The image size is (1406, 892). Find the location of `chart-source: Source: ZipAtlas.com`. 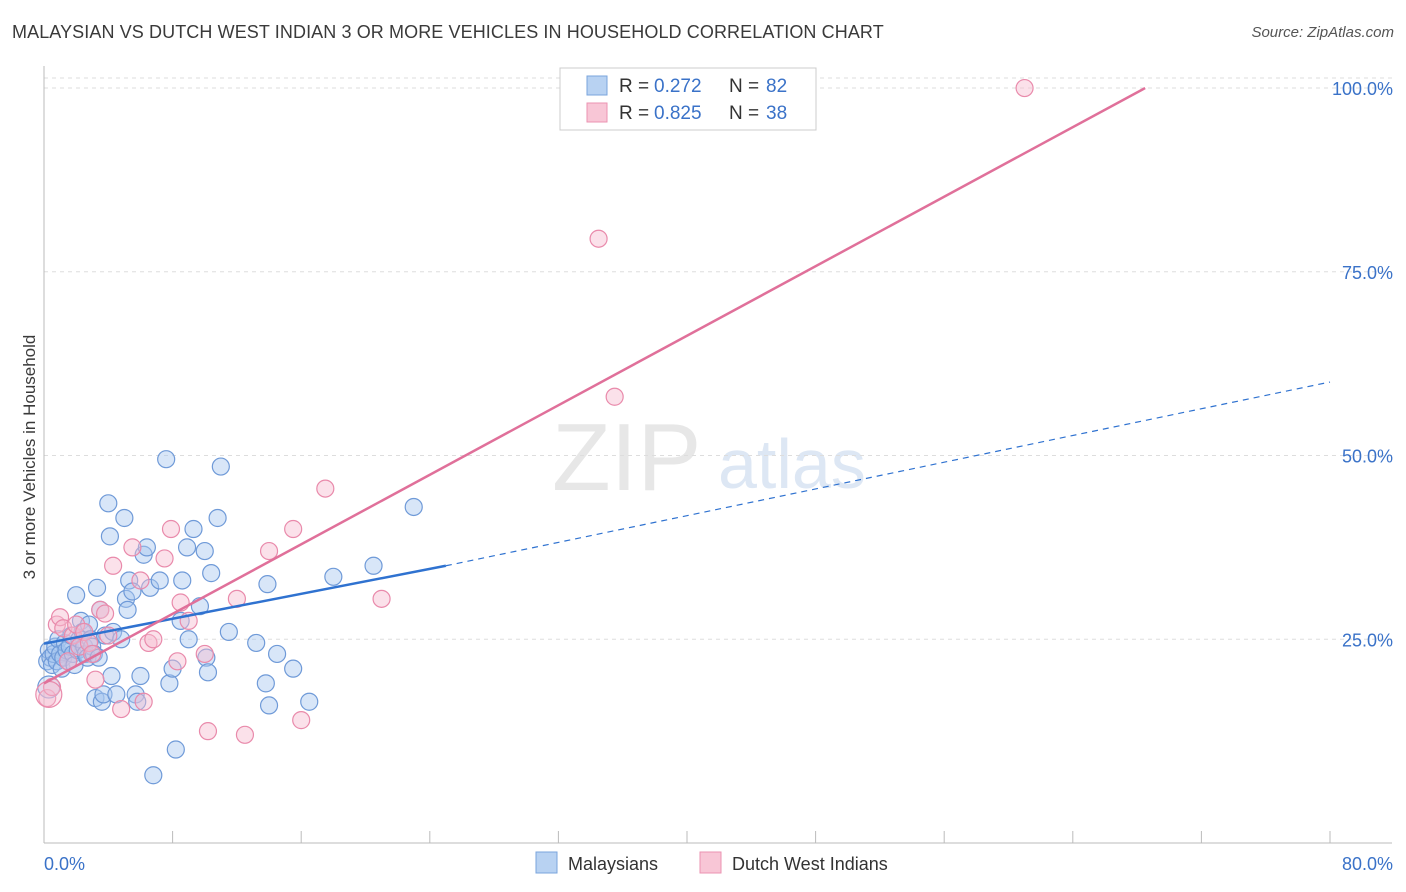

chart-source: Source: ZipAtlas.com is located at coordinates (1322, 32).